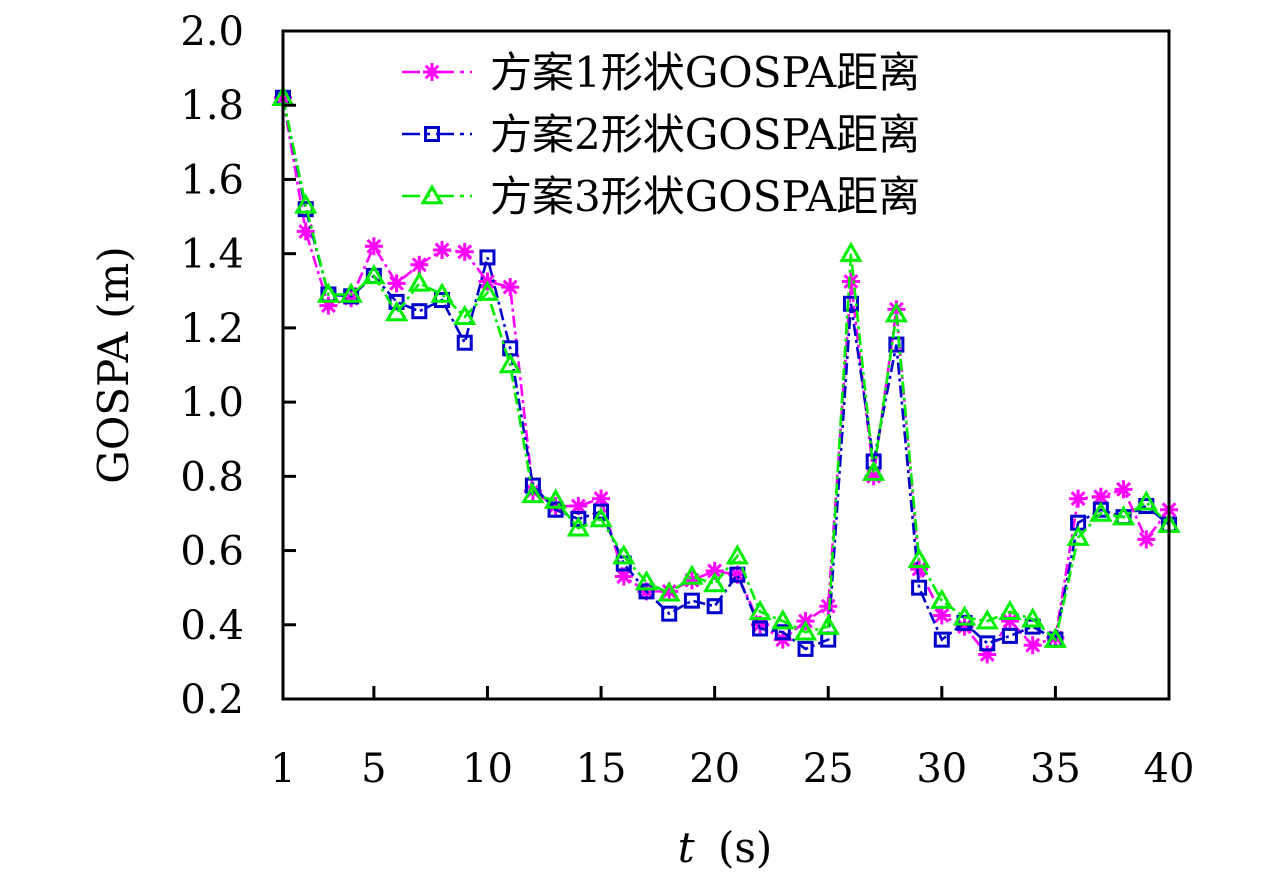  What do you see at coordinates (1169, 769) in the screenshot?
I see `x-tick-label: 40` at bounding box center [1169, 769].